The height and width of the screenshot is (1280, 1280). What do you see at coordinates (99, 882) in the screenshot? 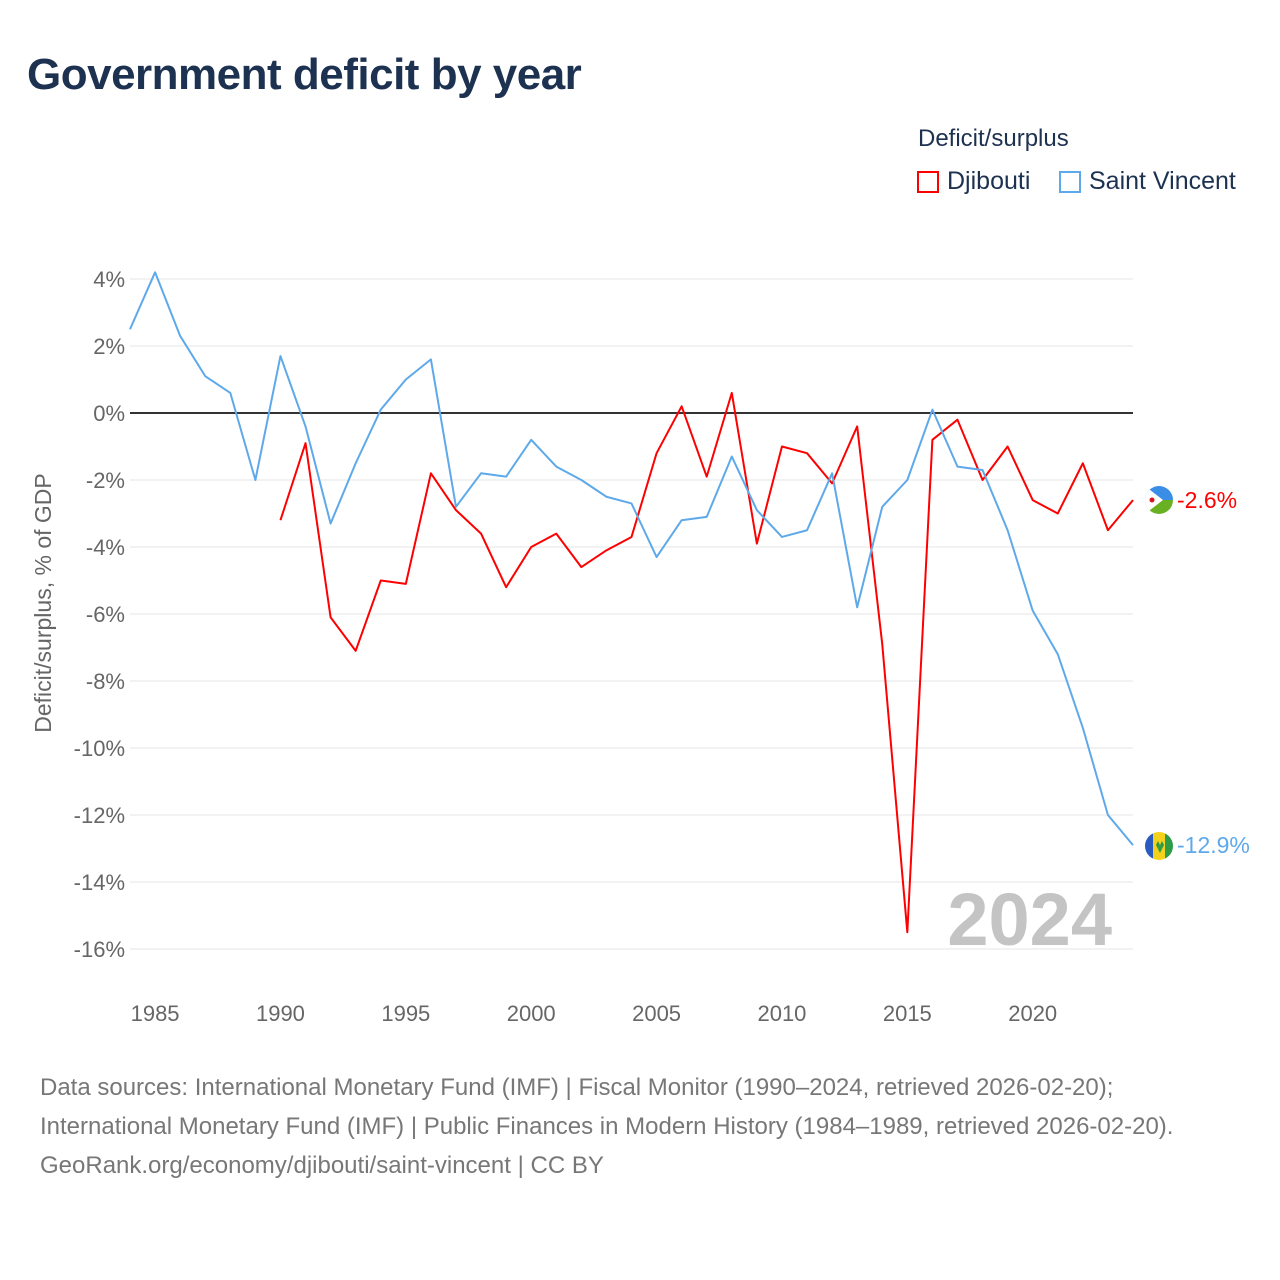
I see `y-tick-label: -14%` at bounding box center [99, 882].